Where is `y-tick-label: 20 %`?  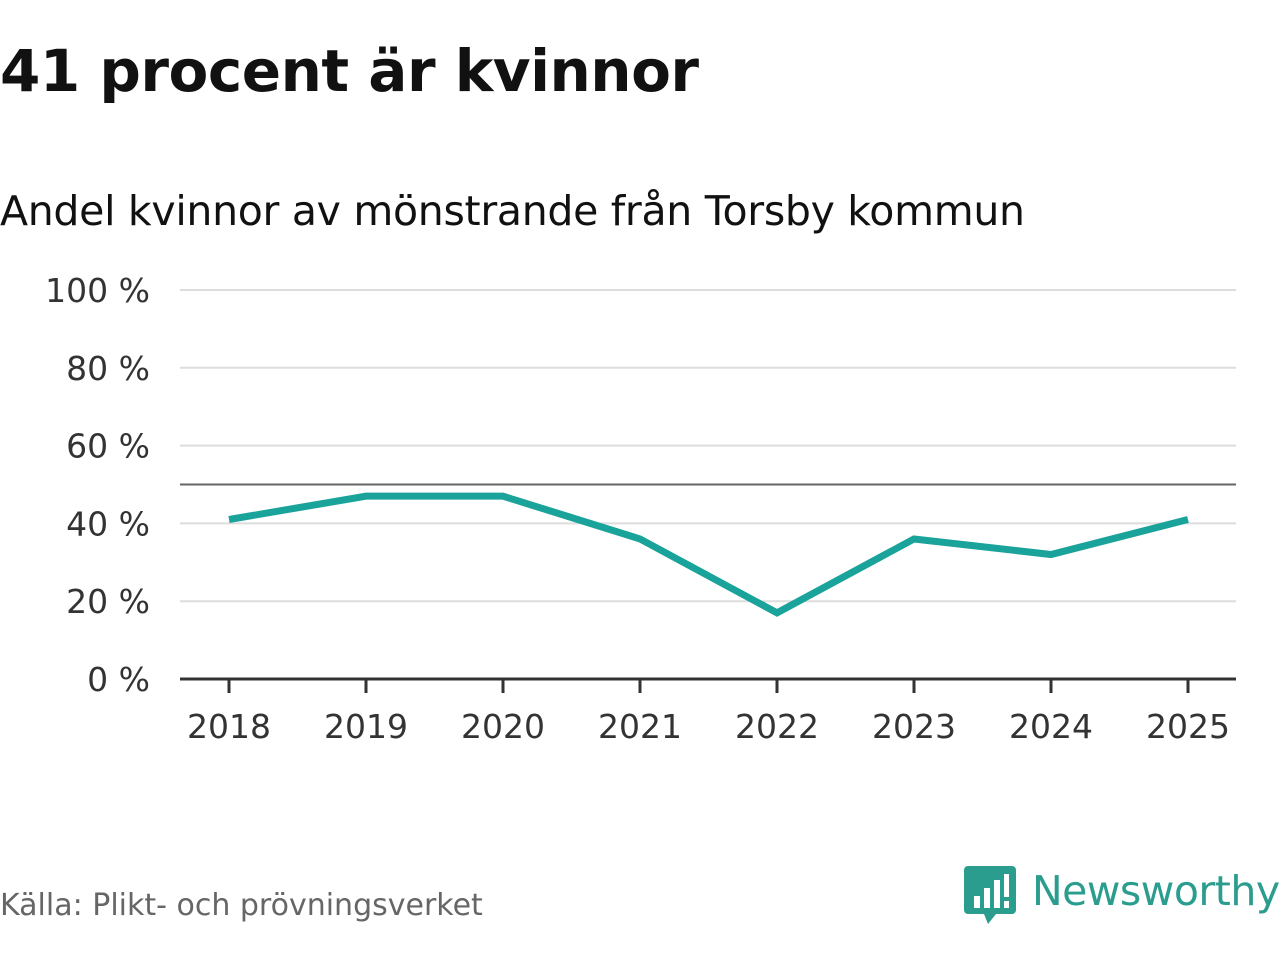 y-tick-label: 20 % is located at coordinates (108, 601).